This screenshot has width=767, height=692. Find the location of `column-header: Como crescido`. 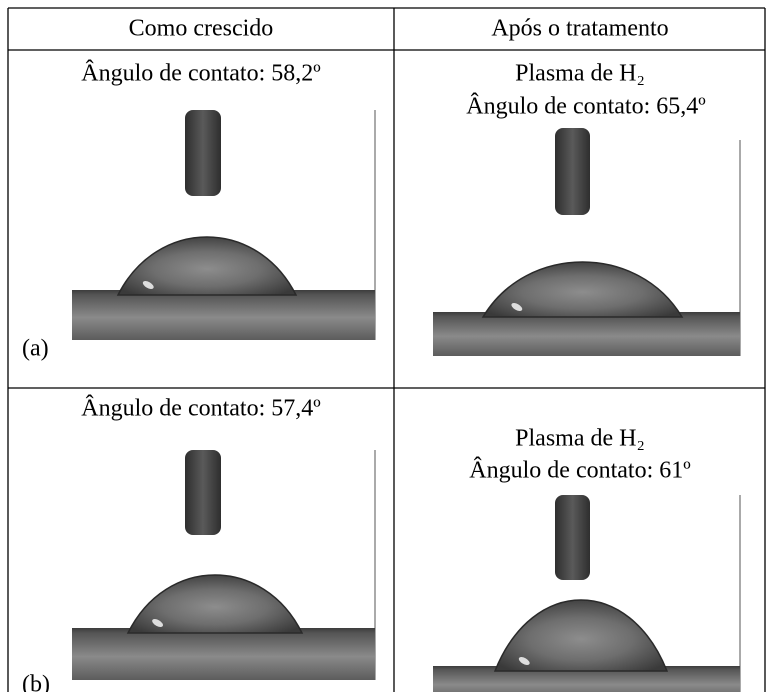

column-header: Como crescido is located at coordinates (201, 29).